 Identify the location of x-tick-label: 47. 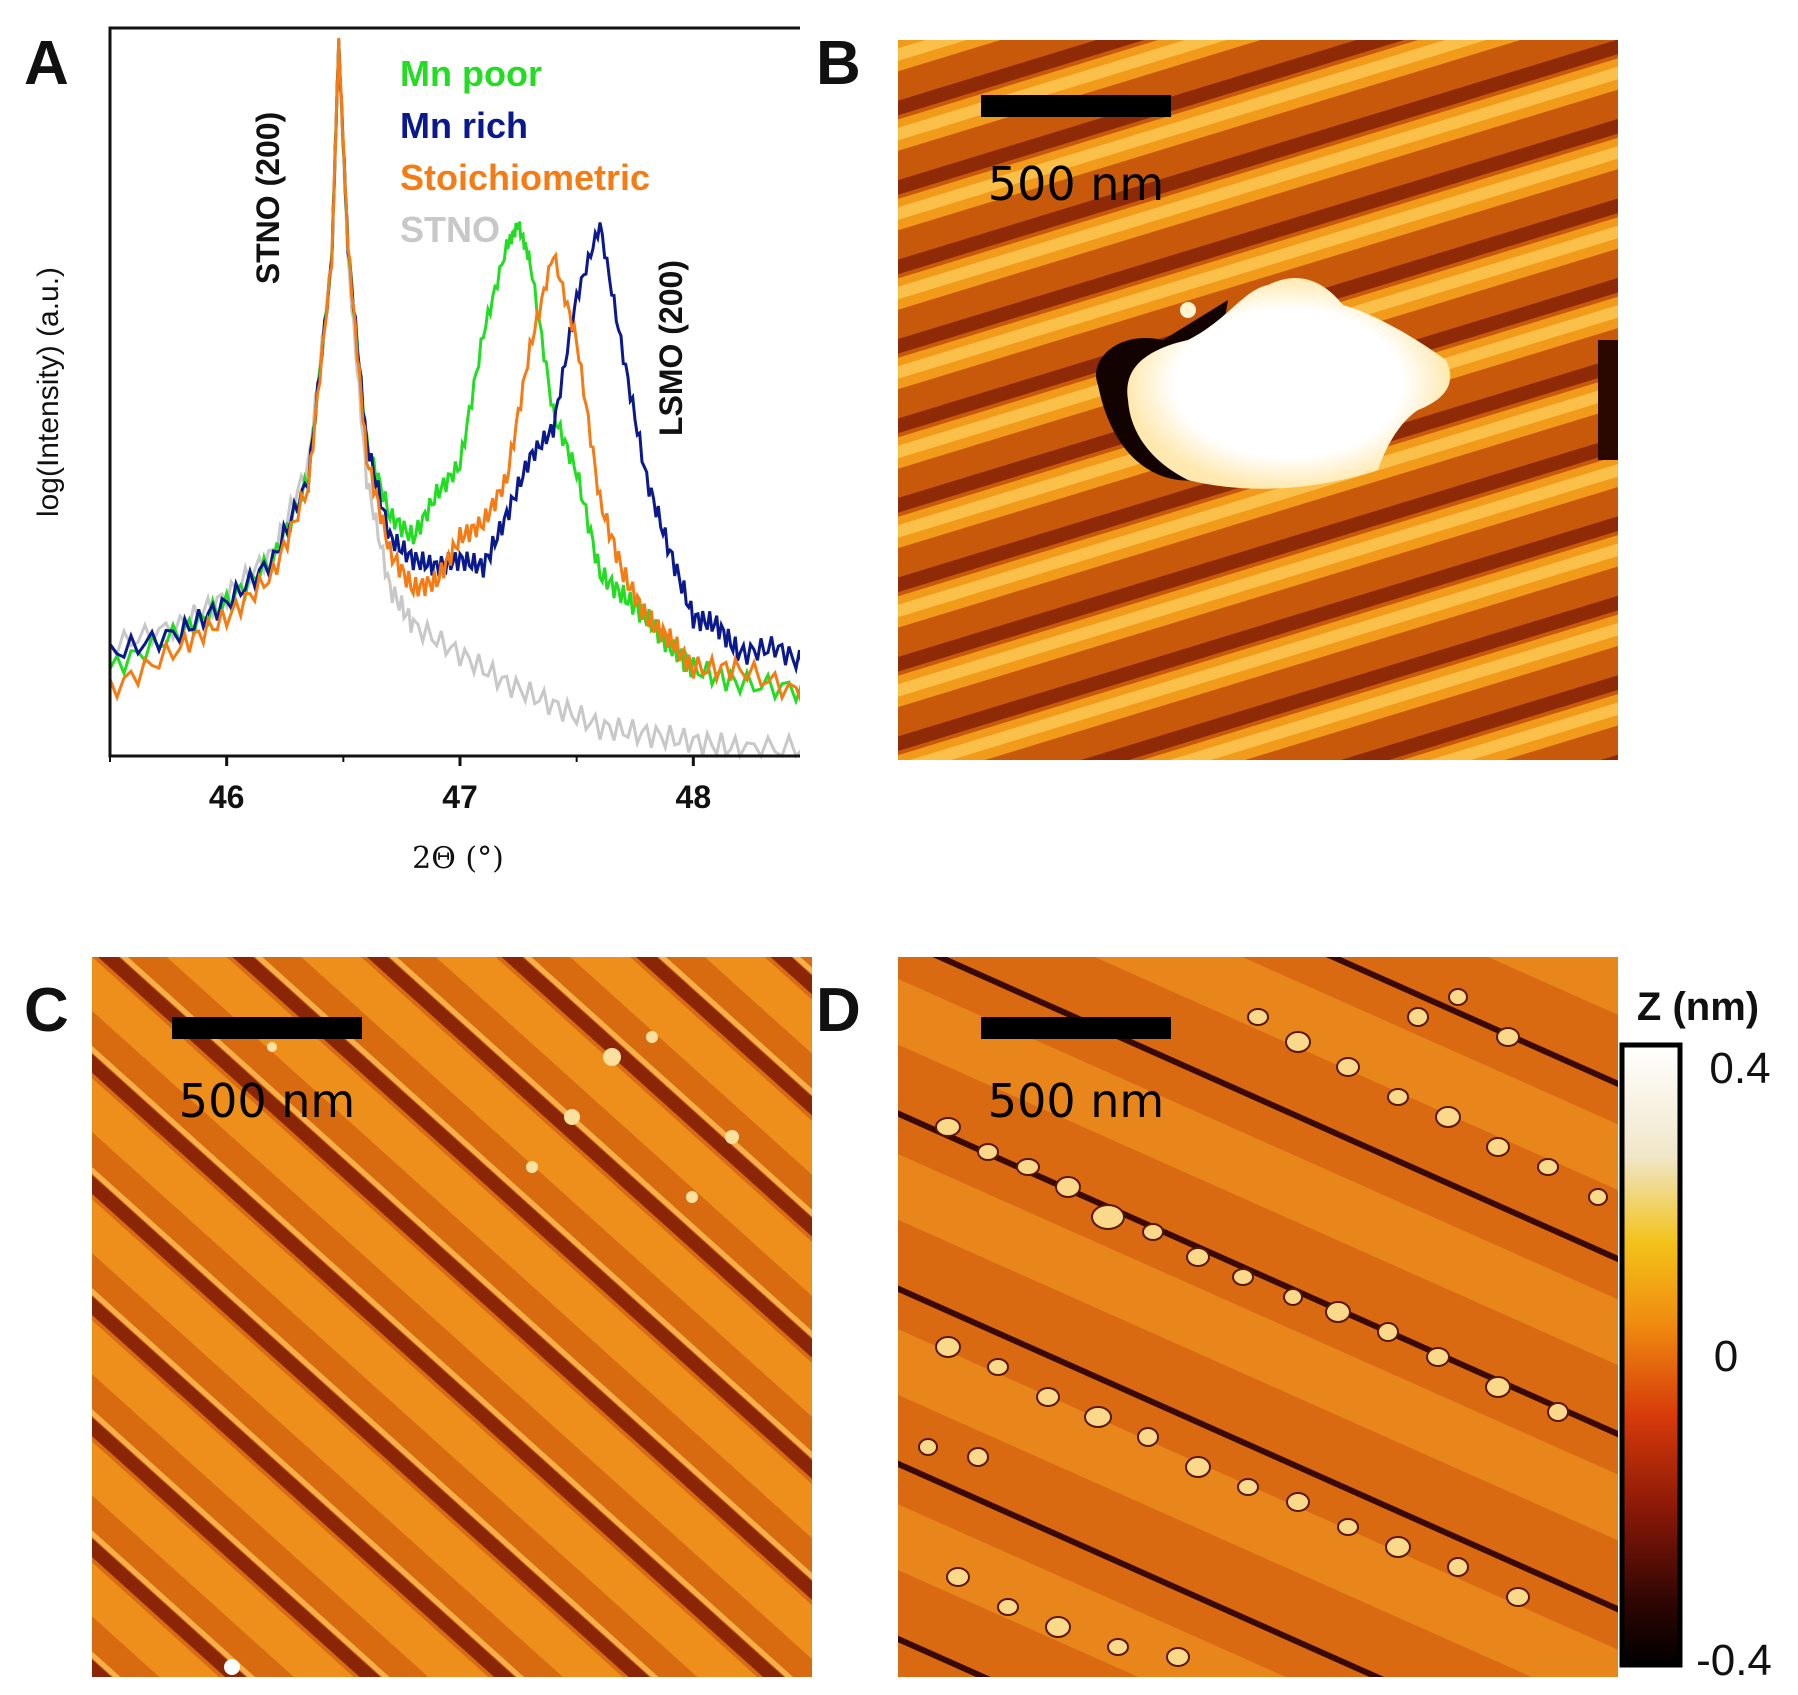
(460, 797).